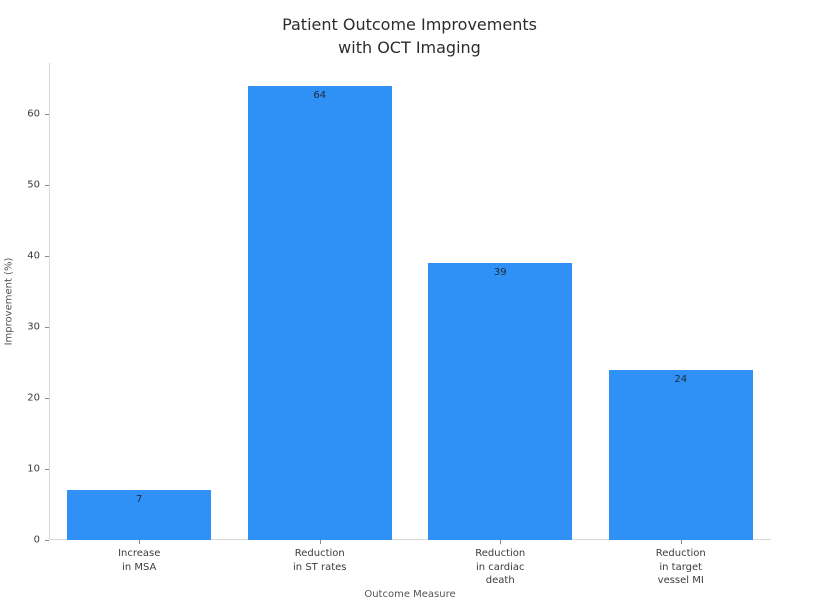 The image size is (819, 614). What do you see at coordinates (33, 469) in the screenshot?
I see `y-tick-label: 10` at bounding box center [33, 469].